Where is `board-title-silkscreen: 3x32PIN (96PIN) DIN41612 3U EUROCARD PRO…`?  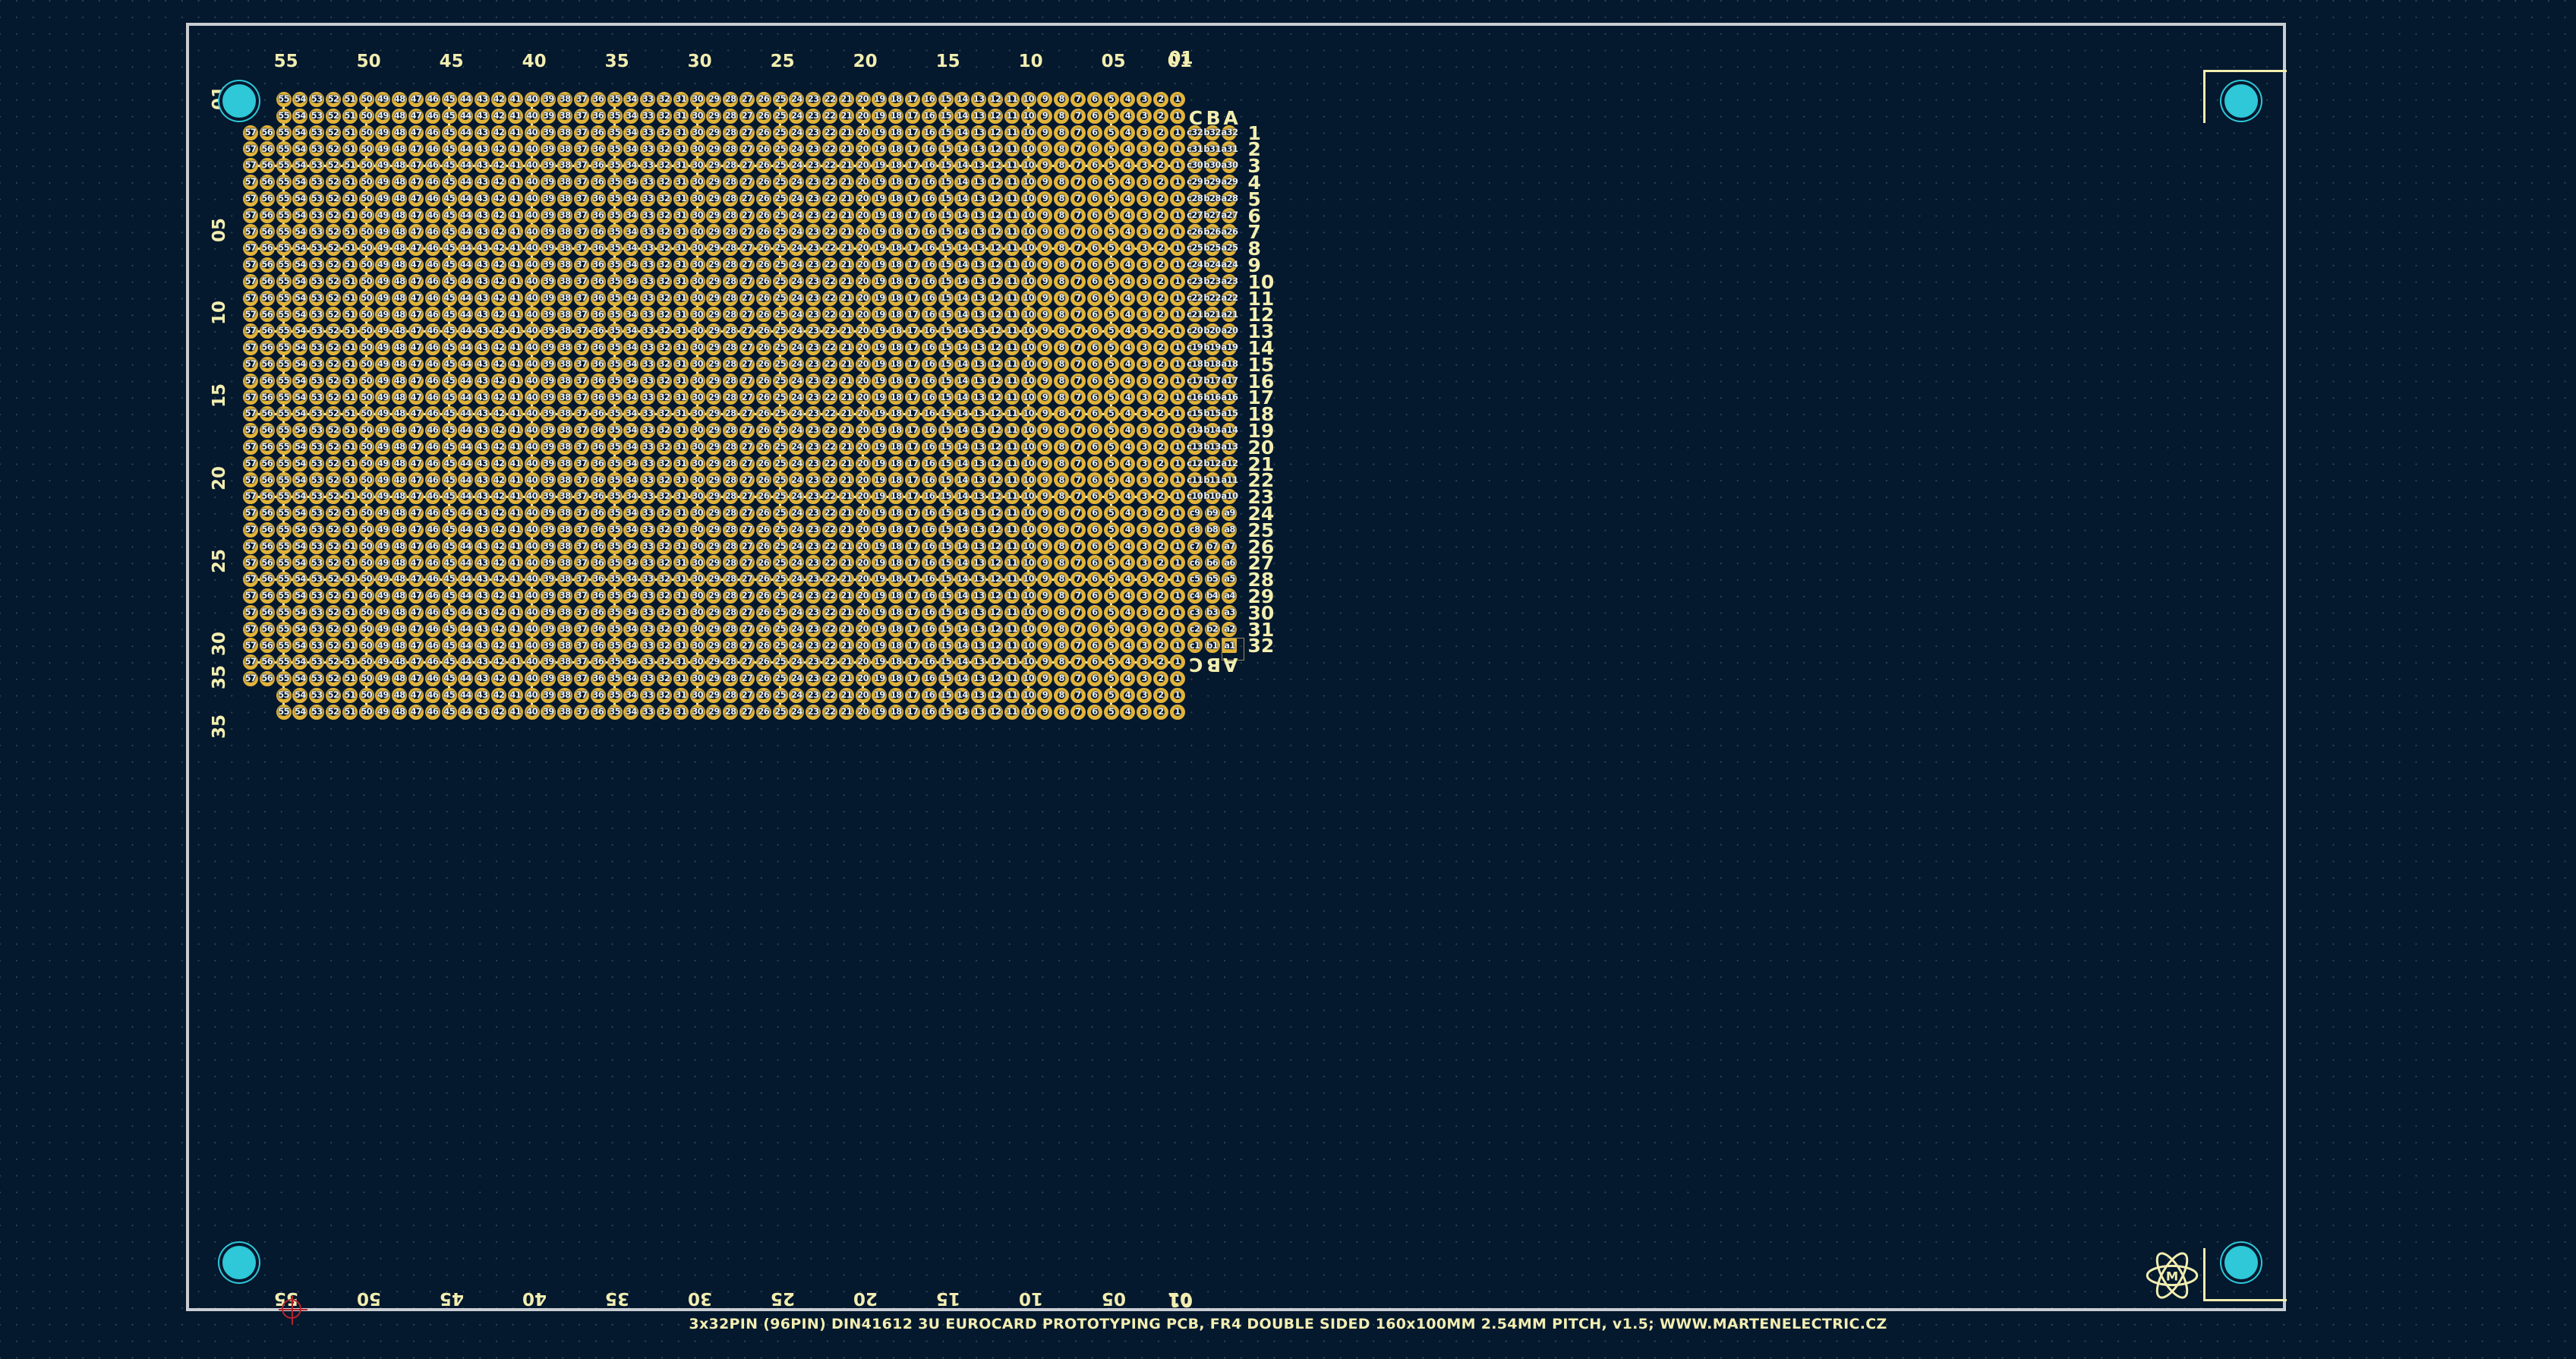 board-title-silkscreen: 3x32PIN (96PIN) DIN41612 3U EUROCARD PRO… is located at coordinates (1288, 1324).